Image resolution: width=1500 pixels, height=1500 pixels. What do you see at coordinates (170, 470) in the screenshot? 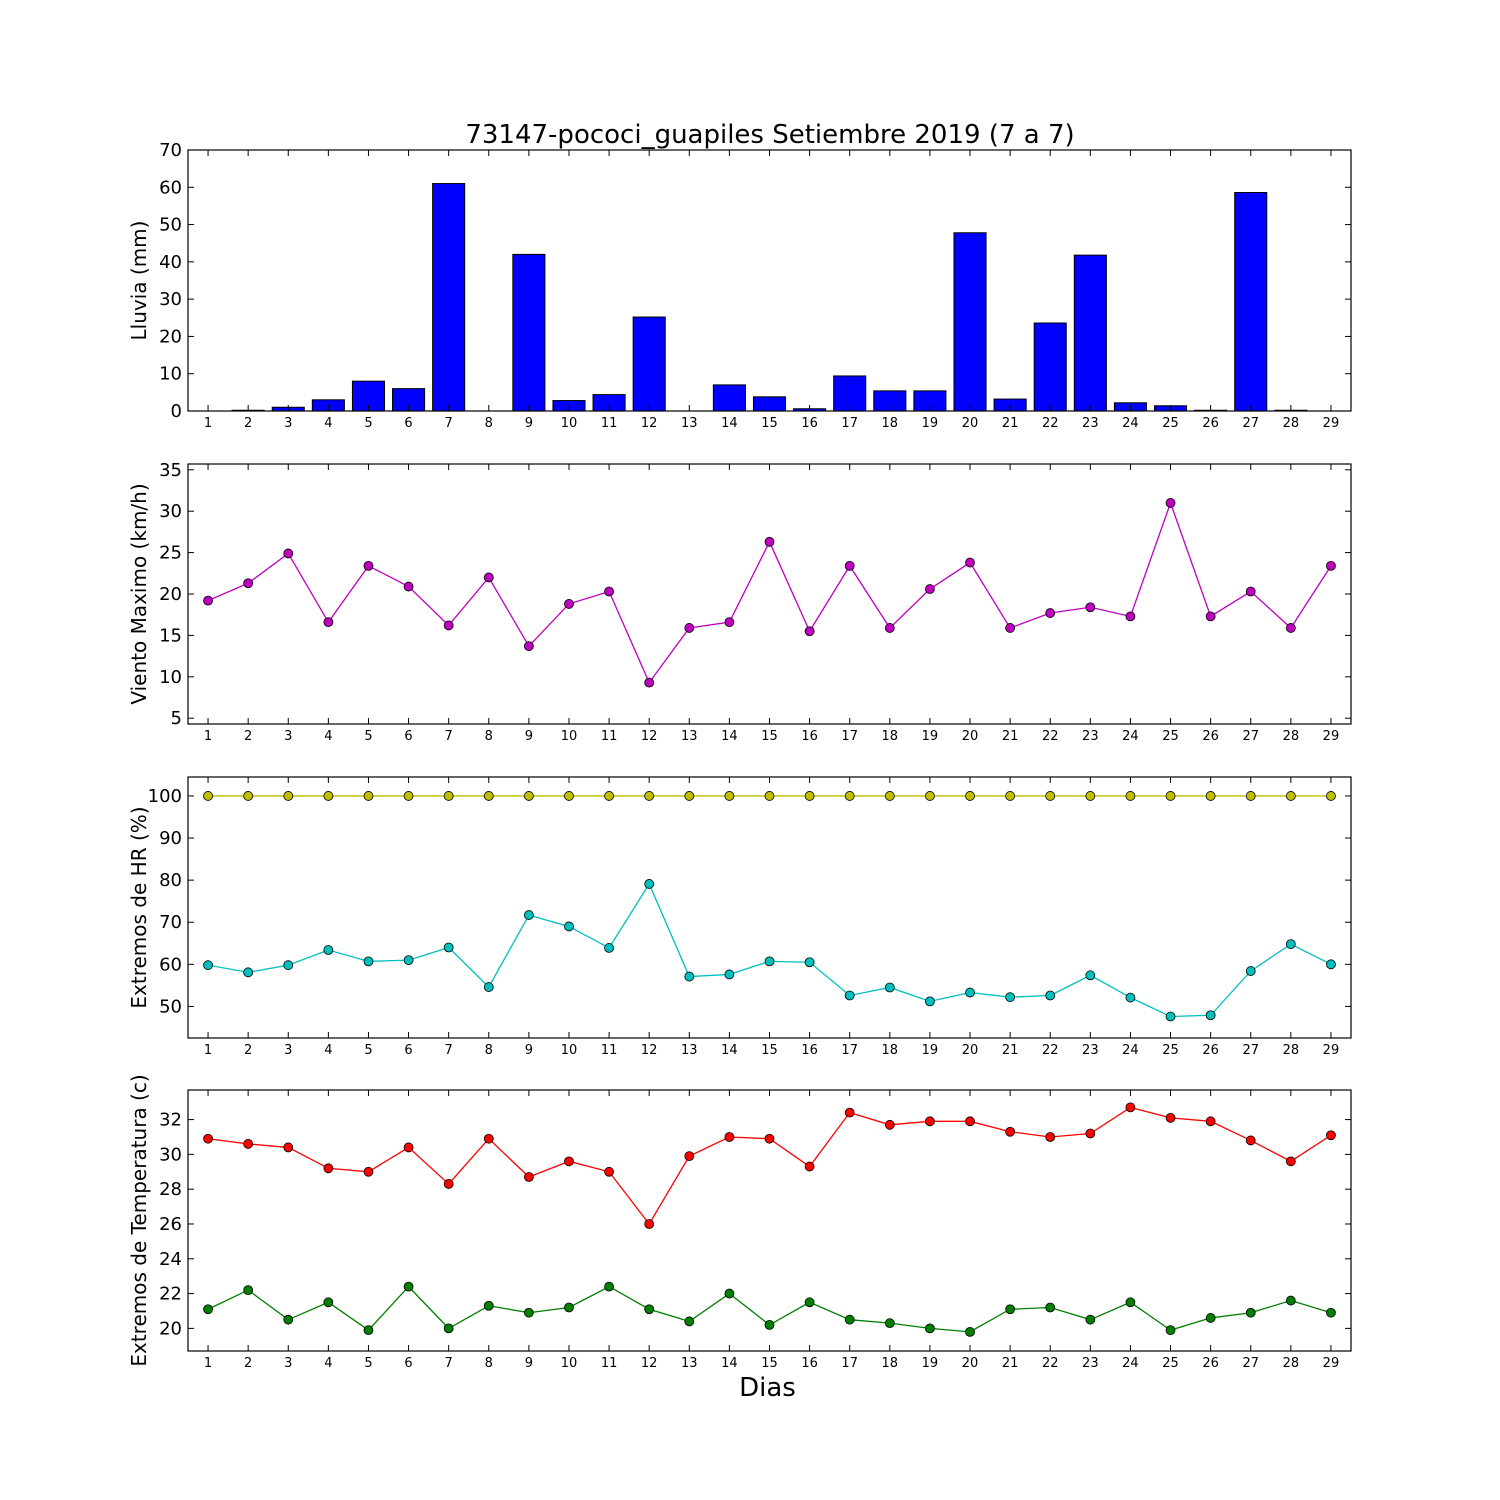
I see `wind-ytick-label: 35` at bounding box center [170, 470].